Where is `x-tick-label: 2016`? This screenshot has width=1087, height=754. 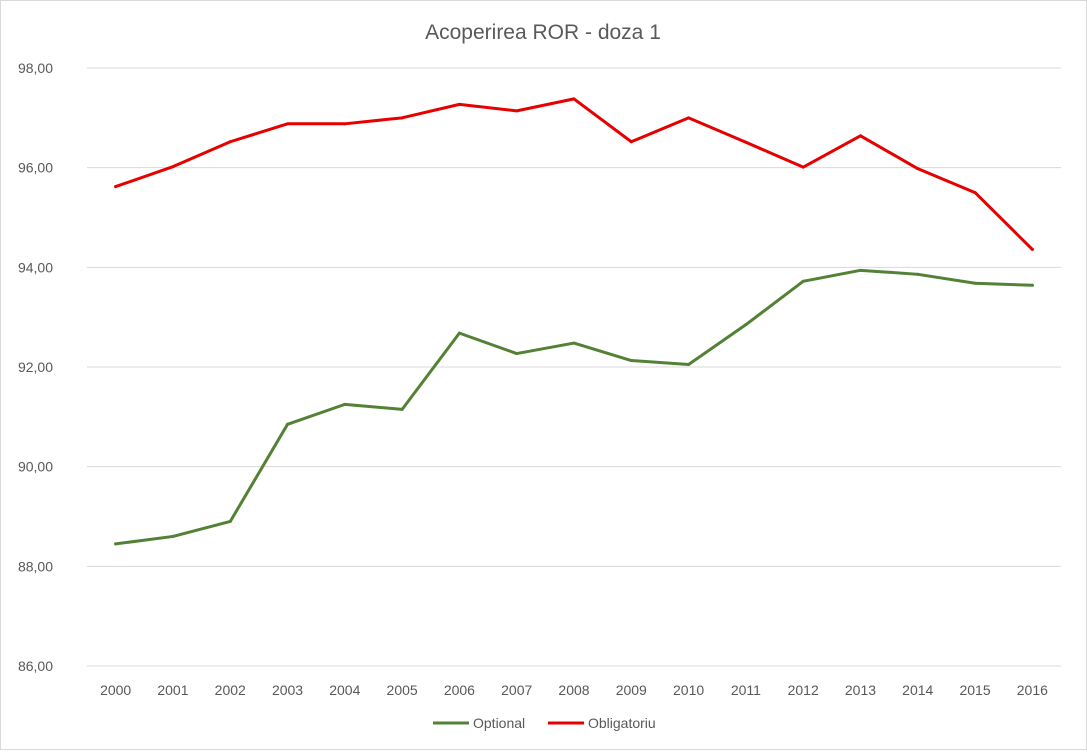
x-tick-label: 2016 is located at coordinates (1032, 690).